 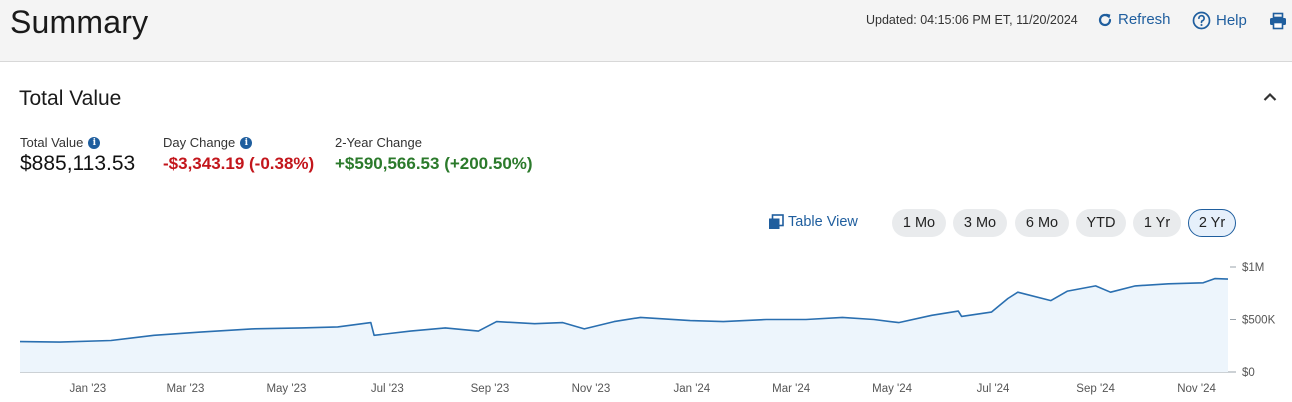 What do you see at coordinates (691, 389) in the screenshot?
I see `x-tick-label: Jan '24` at bounding box center [691, 389].